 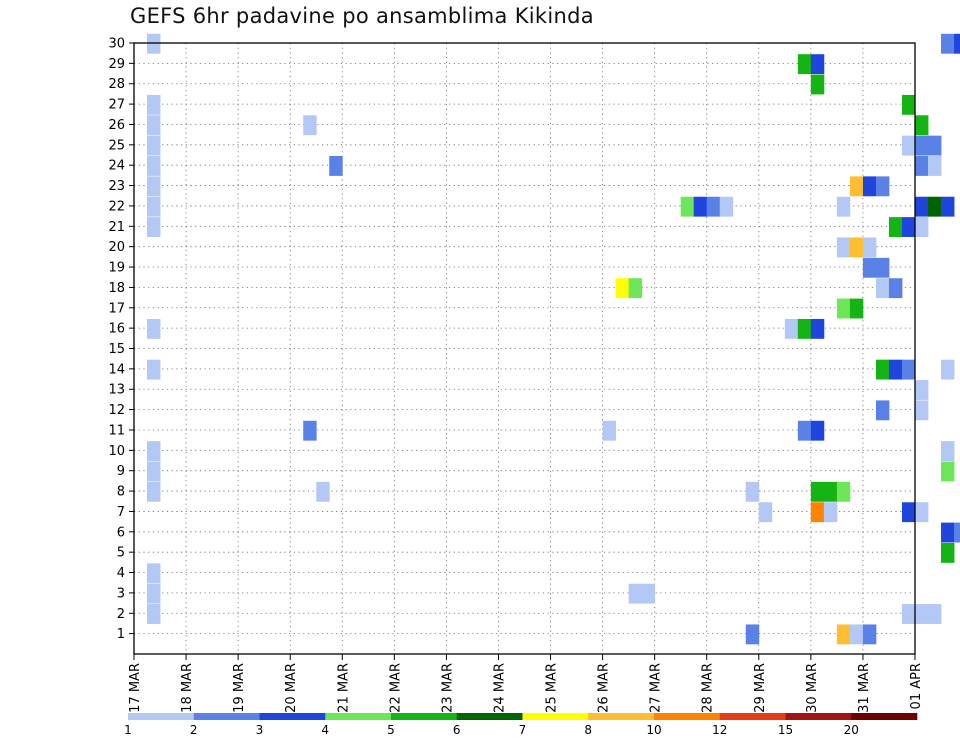 What do you see at coordinates (116, 410) in the screenshot?
I see `y-tick-label: 12` at bounding box center [116, 410].